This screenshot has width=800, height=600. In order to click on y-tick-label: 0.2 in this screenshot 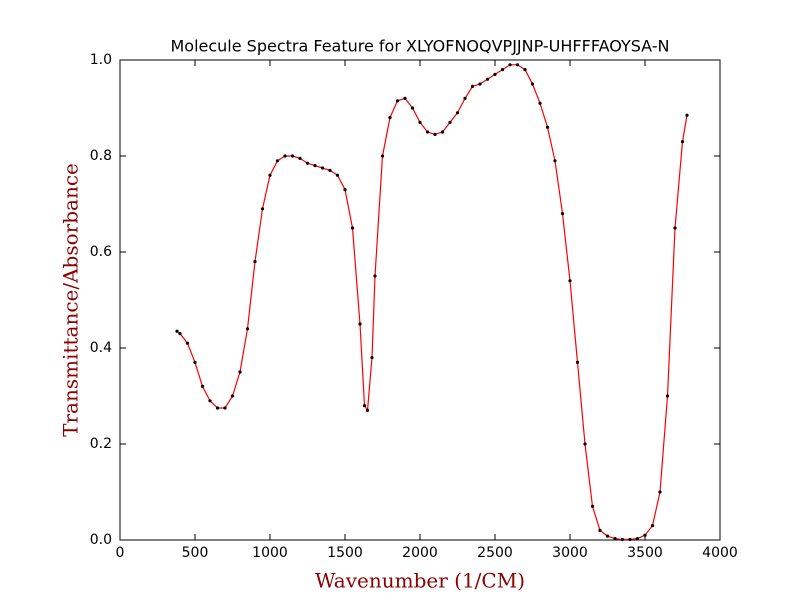, I will do `click(101, 444)`.